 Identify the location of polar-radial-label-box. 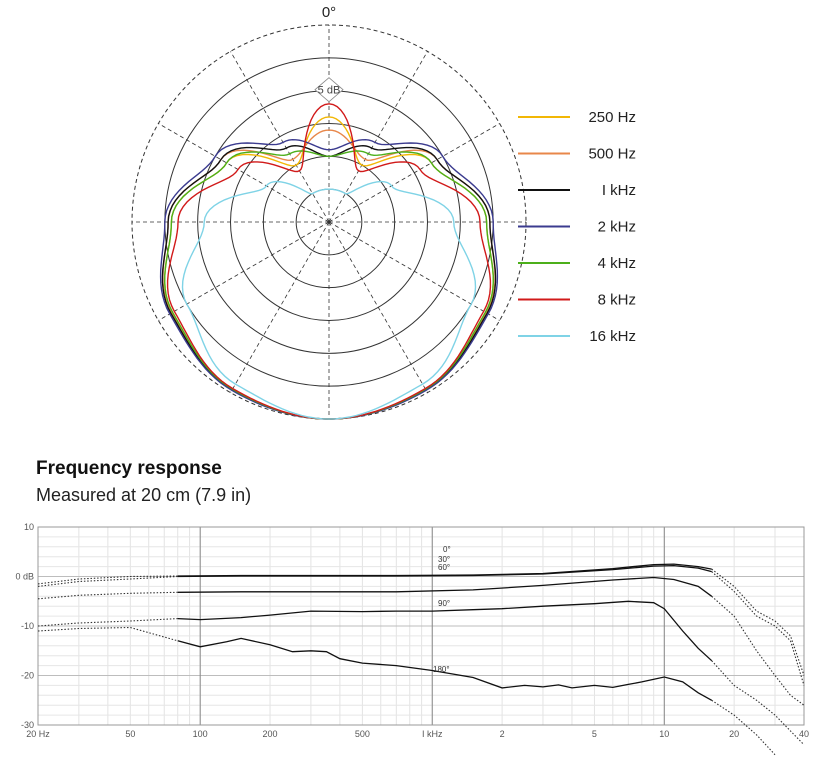
(329, 90).